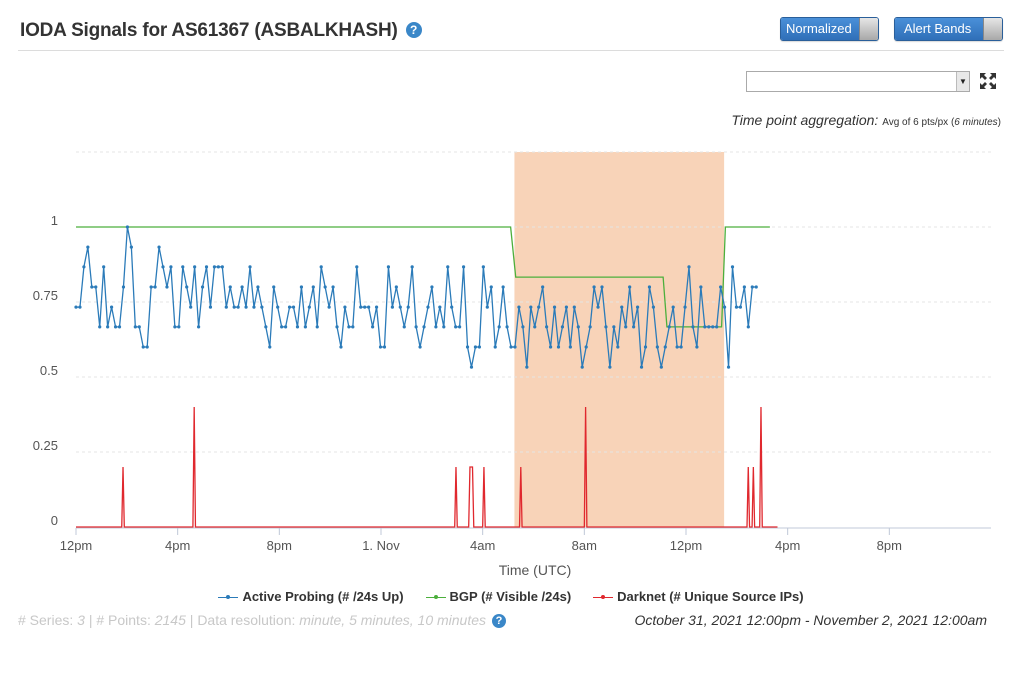 Image resolution: width=1022 pixels, height=685 pixels. Describe the element at coordinates (49, 370) in the screenshot. I see `y-tick-label: 0.5` at that location.